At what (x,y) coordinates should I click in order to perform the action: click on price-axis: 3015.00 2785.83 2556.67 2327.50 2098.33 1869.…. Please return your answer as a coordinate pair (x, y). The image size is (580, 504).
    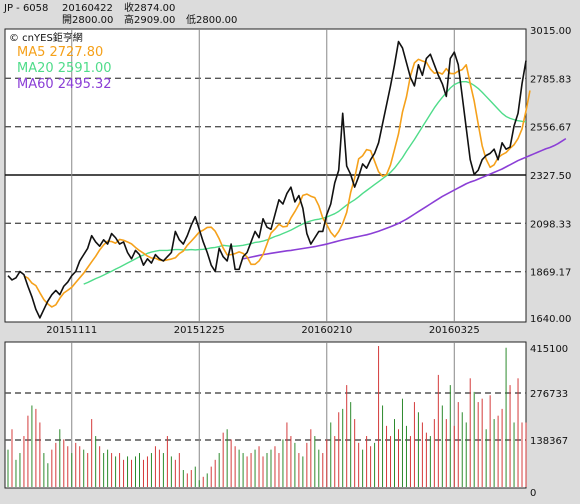
    Looking at the image, I should click on (550, 175).